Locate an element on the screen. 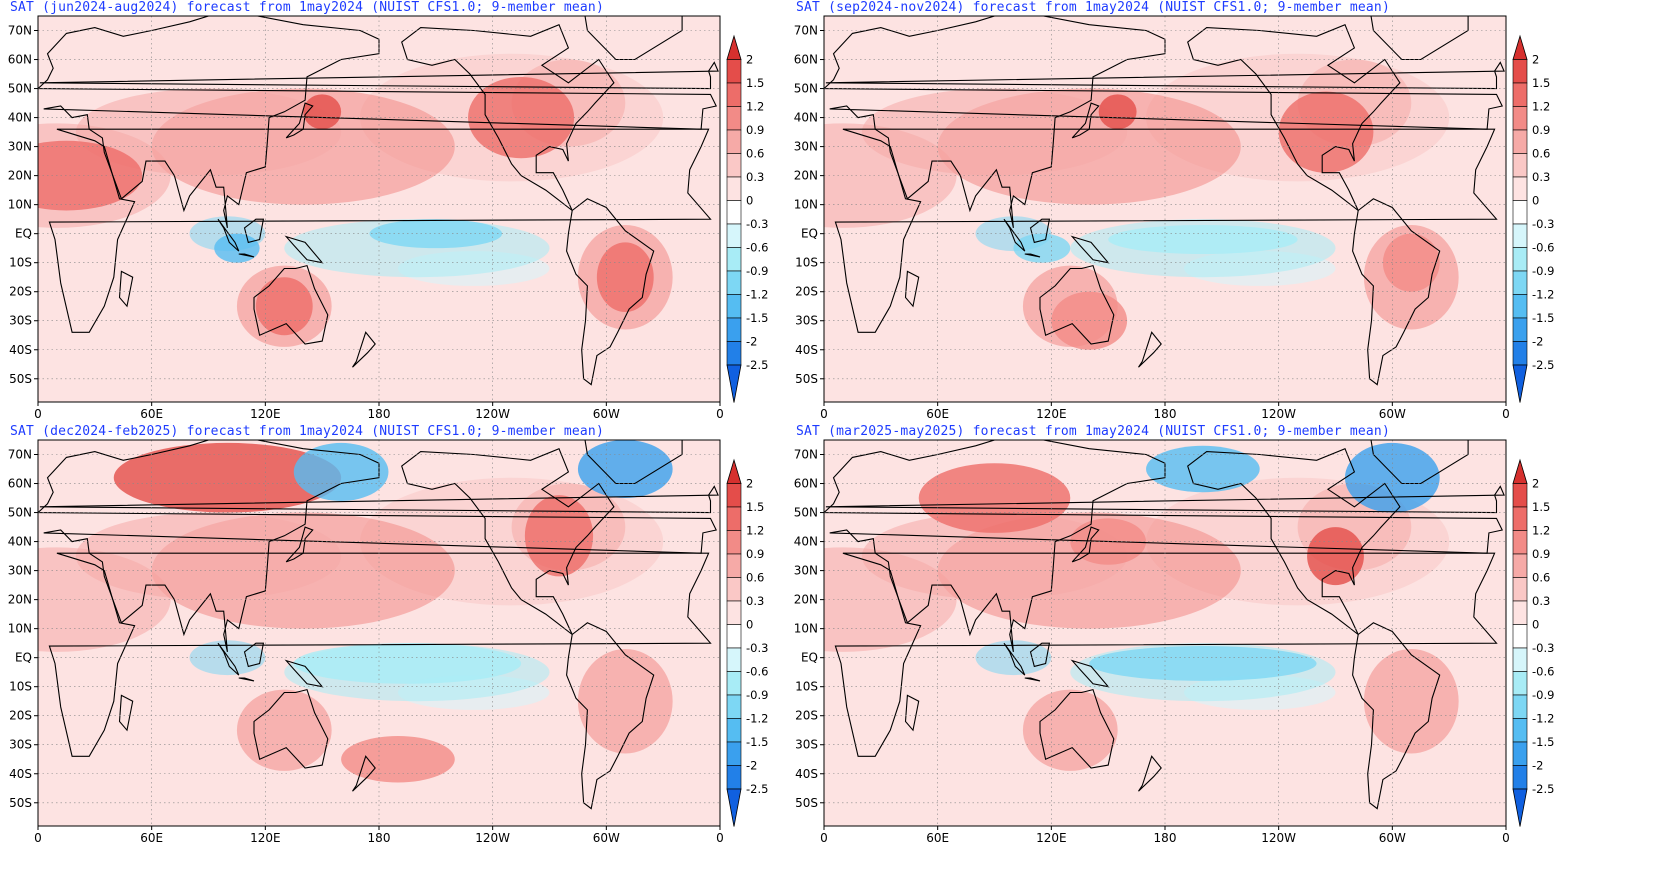 This screenshot has width=1658, height=891. lat-tick-label: 50N is located at coordinates (20, 89).